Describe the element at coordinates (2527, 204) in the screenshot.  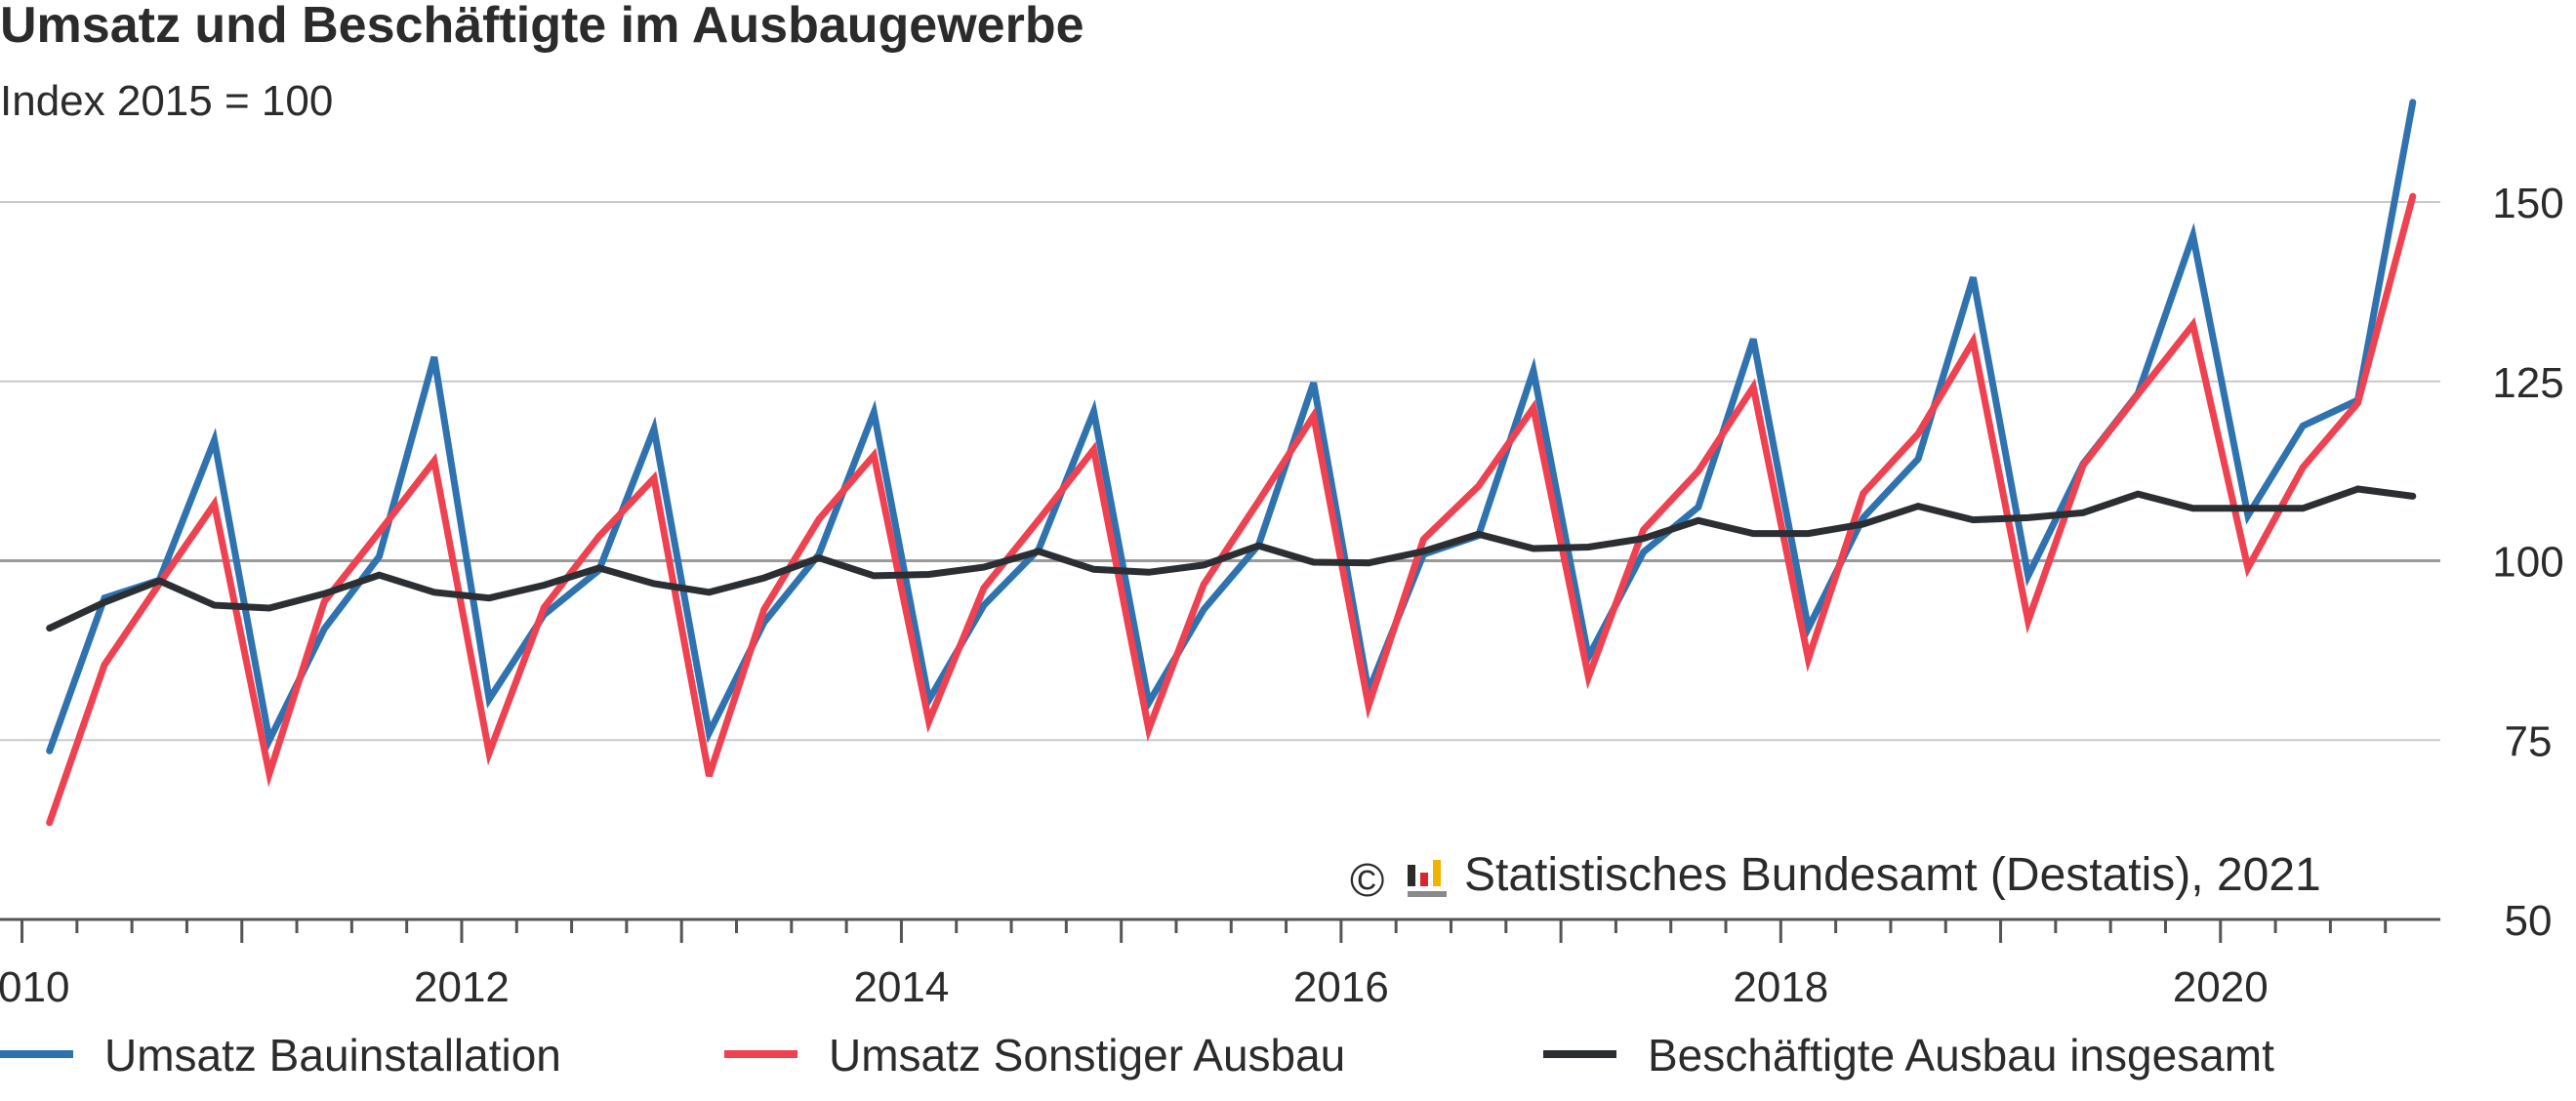
I see `y-tick-label: 150` at that location.